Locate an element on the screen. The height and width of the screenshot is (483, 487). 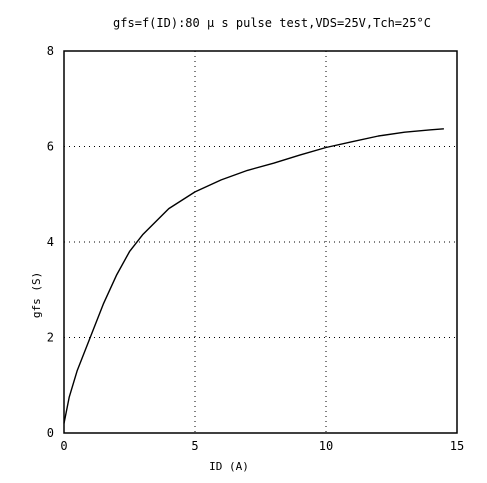
y-tick-label: 4 is located at coordinates (50, 242).